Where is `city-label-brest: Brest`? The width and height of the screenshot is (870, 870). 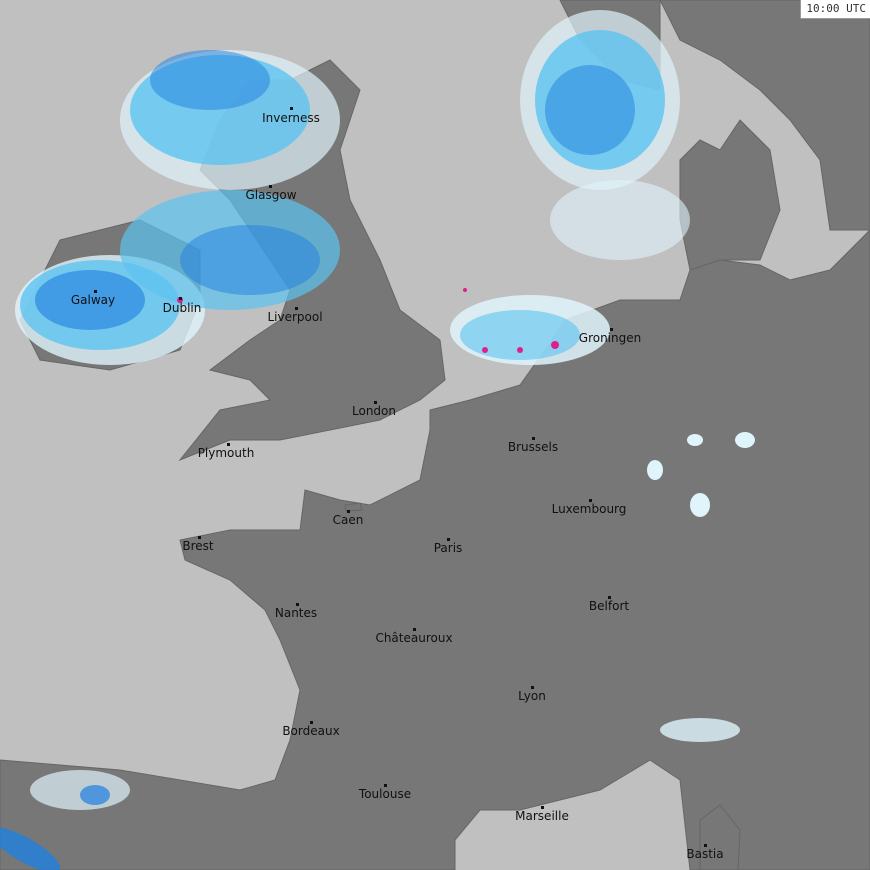 city-label-brest: Brest is located at coordinates (198, 546).